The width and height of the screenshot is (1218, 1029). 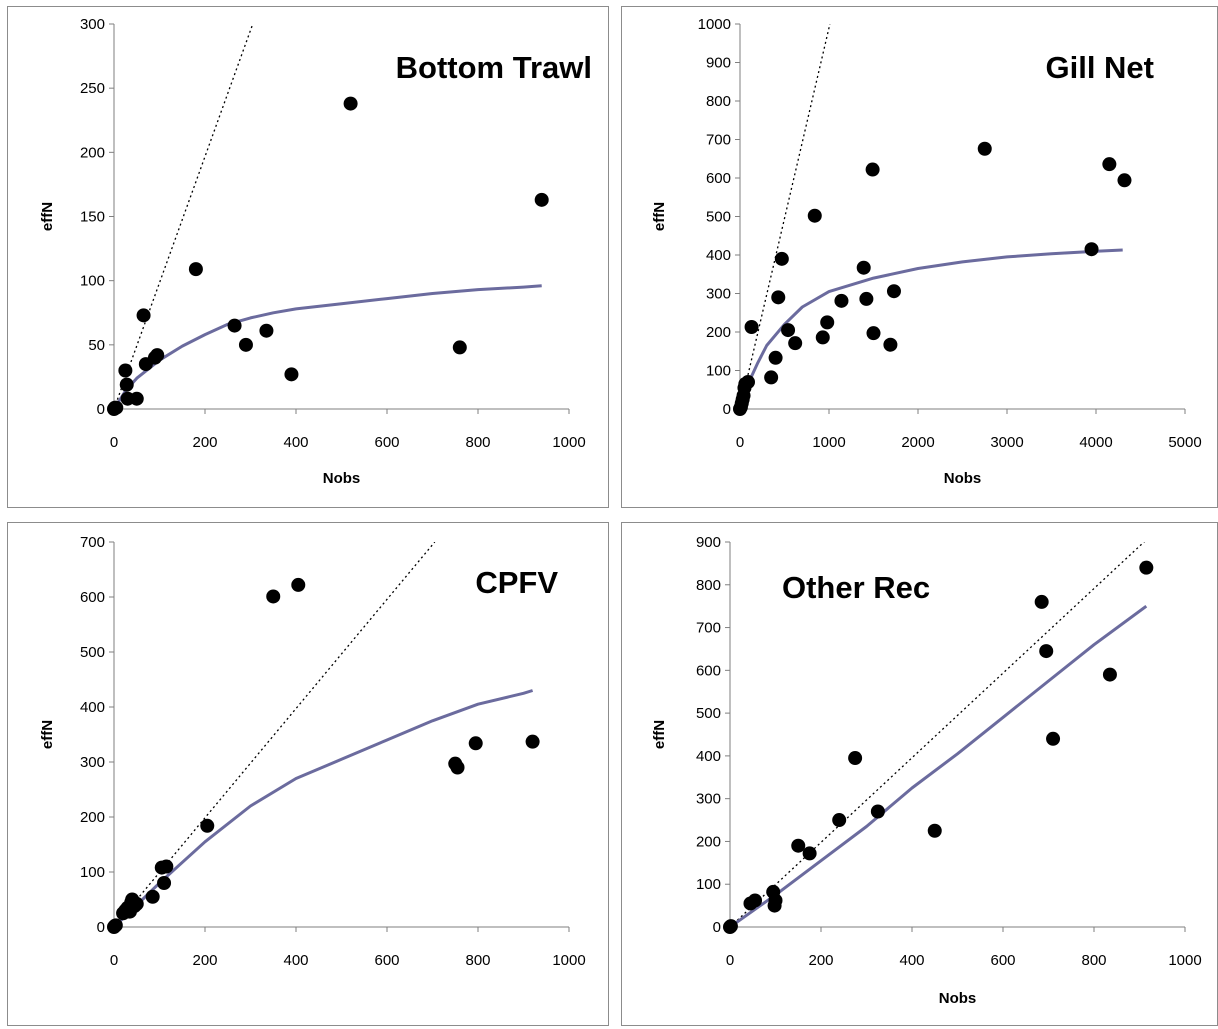 I want to click on chart-title: Bottom Trawl, so click(x=494, y=67).